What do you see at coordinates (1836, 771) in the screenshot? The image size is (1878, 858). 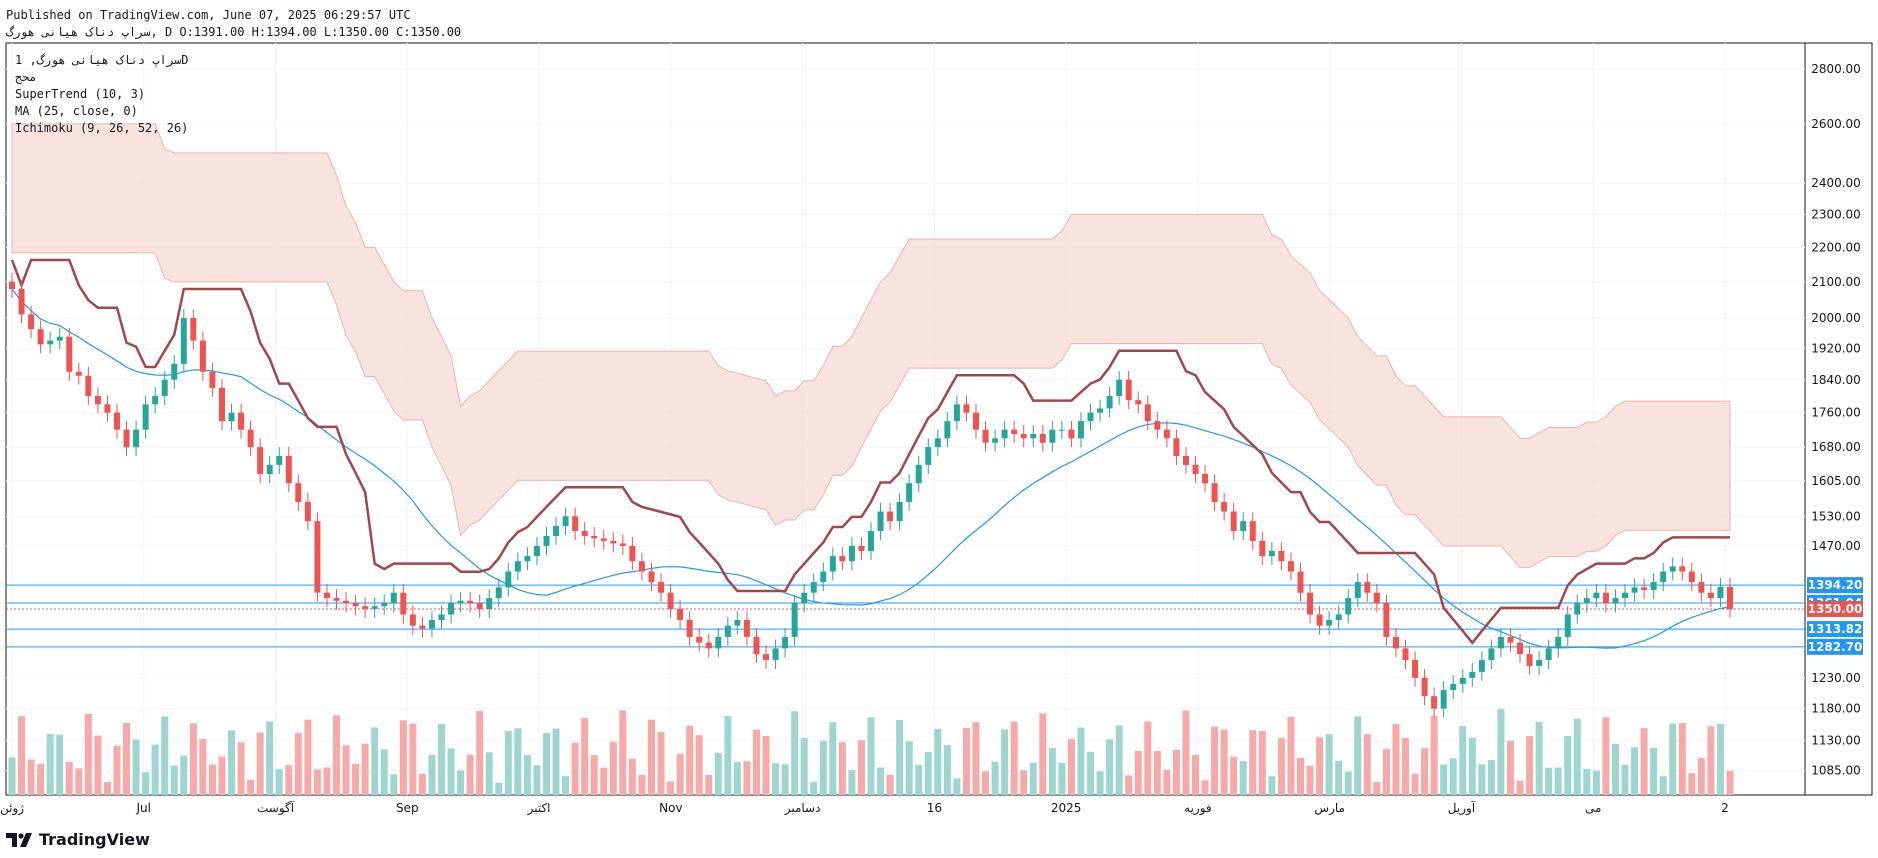 I see `y-tick-label: 1085.00` at bounding box center [1836, 771].